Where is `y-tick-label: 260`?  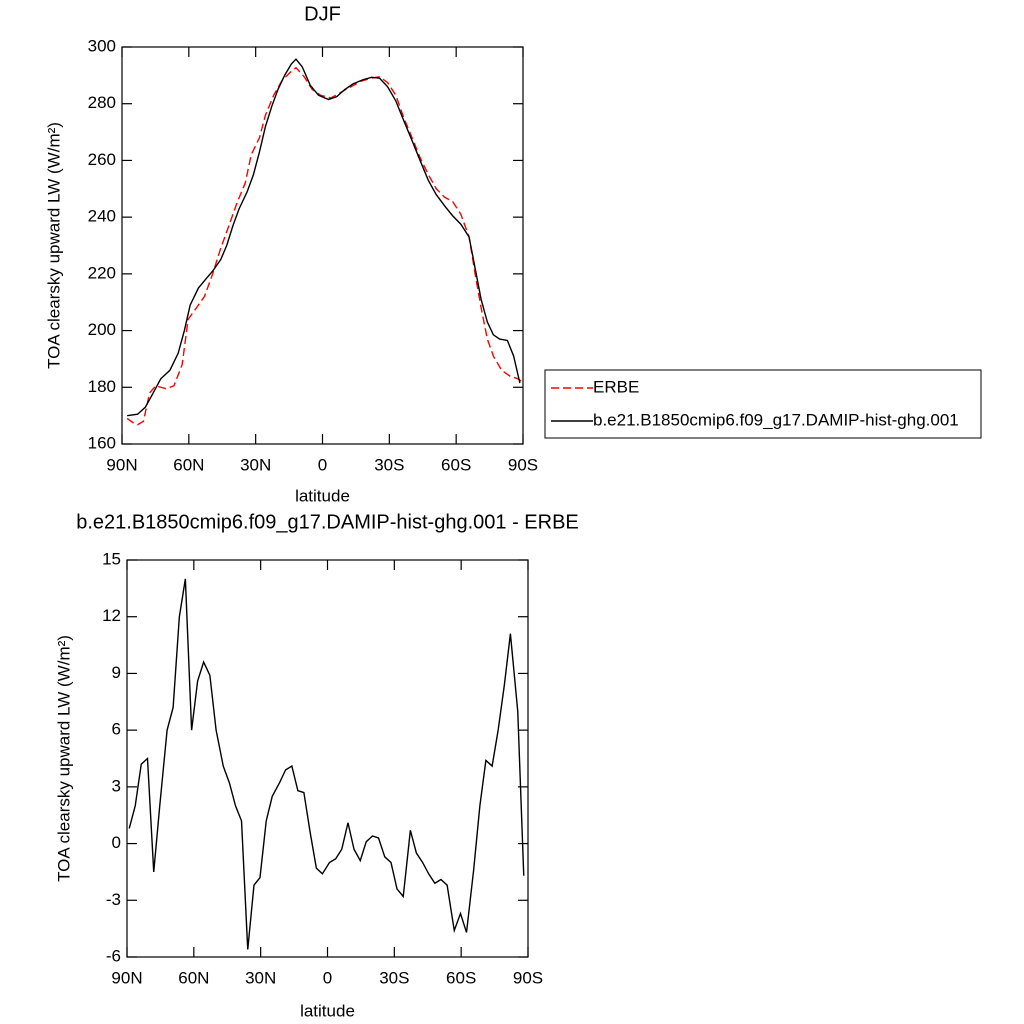 y-tick-label: 260 is located at coordinates (102, 159).